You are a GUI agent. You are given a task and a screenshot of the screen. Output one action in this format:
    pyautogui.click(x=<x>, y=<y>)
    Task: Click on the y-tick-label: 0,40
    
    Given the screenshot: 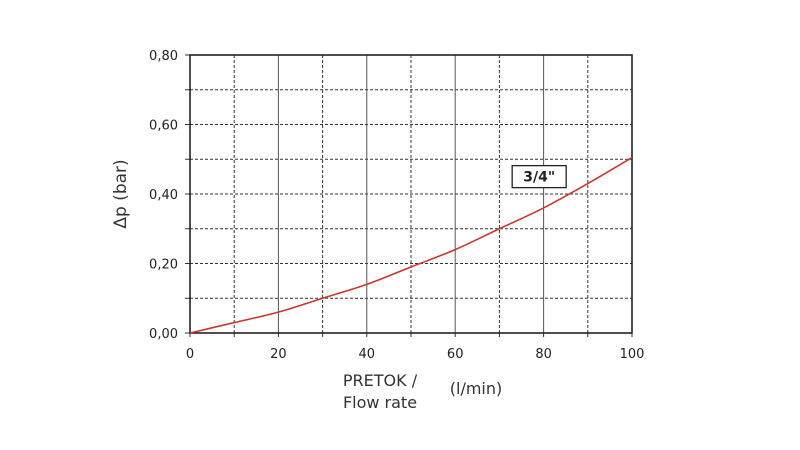 What is the action you would take?
    pyautogui.click(x=163, y=195)
    